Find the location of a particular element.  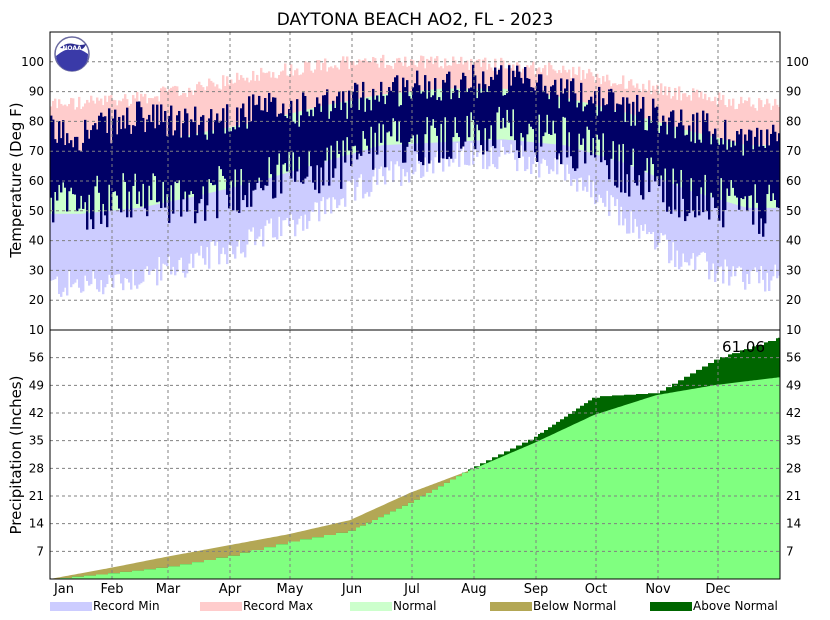

month-label: Jul is located at coordinates (411, 589).